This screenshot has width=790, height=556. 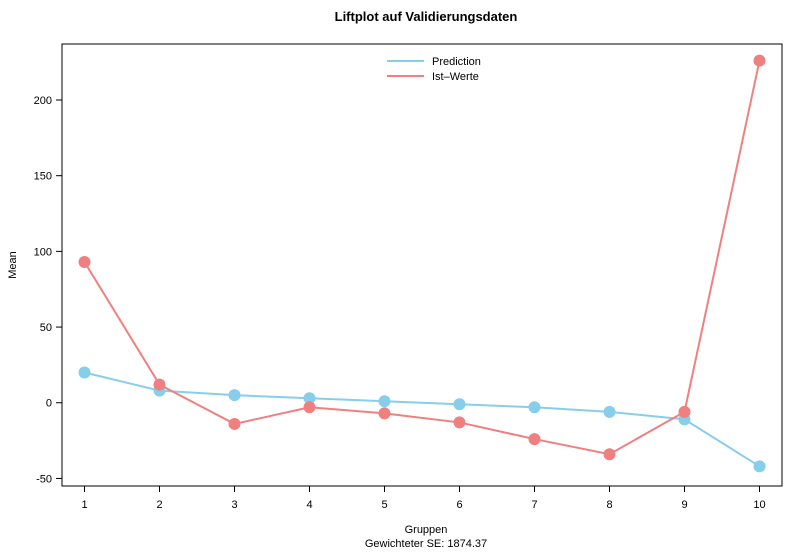 What do you see at coordinates (48, 290) in the screenshot?
I see `y-axis: -50 0 50 100 150 200` at bounding box center [48, 290].